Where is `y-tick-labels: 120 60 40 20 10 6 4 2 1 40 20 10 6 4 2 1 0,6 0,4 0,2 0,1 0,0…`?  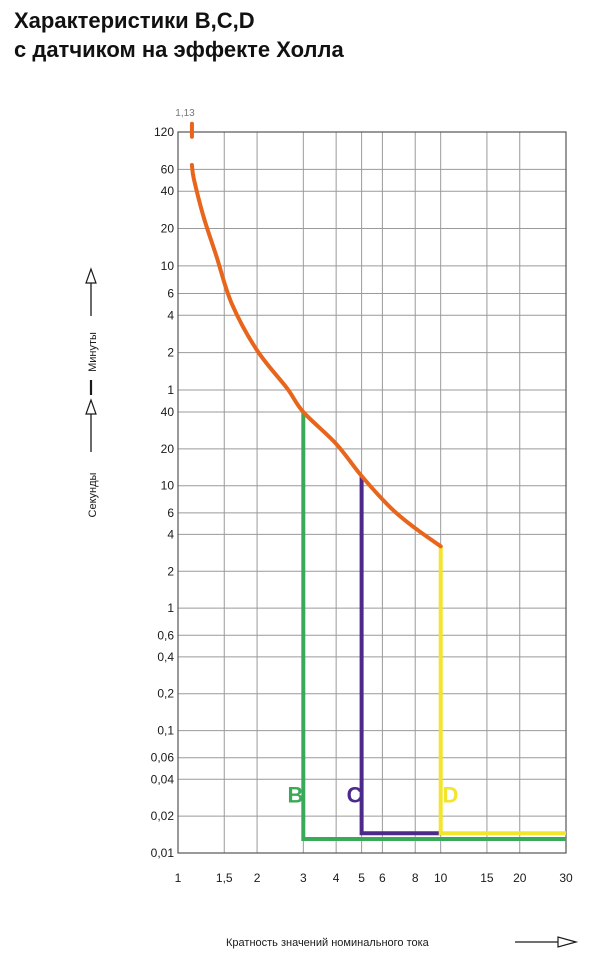
y-tick-labels: 120 60 40 20 10 6 4 2 1 40 20 10 6 4 2 1 0,6 0,4 0,2 0,1 0,0… is located at coordinates (163, 492).